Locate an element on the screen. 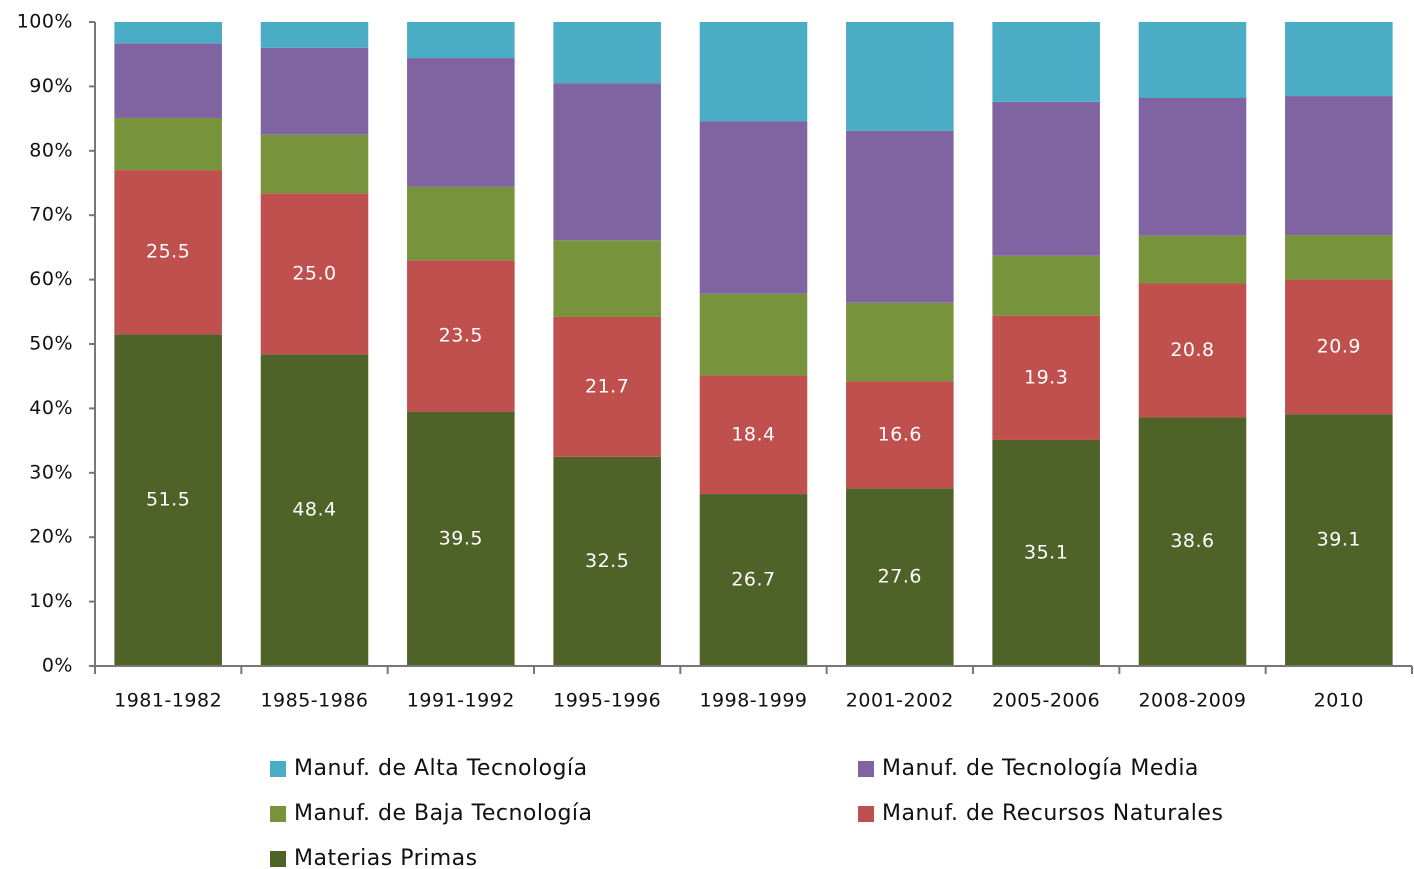  data-label: 25.0 is located at coordinates (314, 273).